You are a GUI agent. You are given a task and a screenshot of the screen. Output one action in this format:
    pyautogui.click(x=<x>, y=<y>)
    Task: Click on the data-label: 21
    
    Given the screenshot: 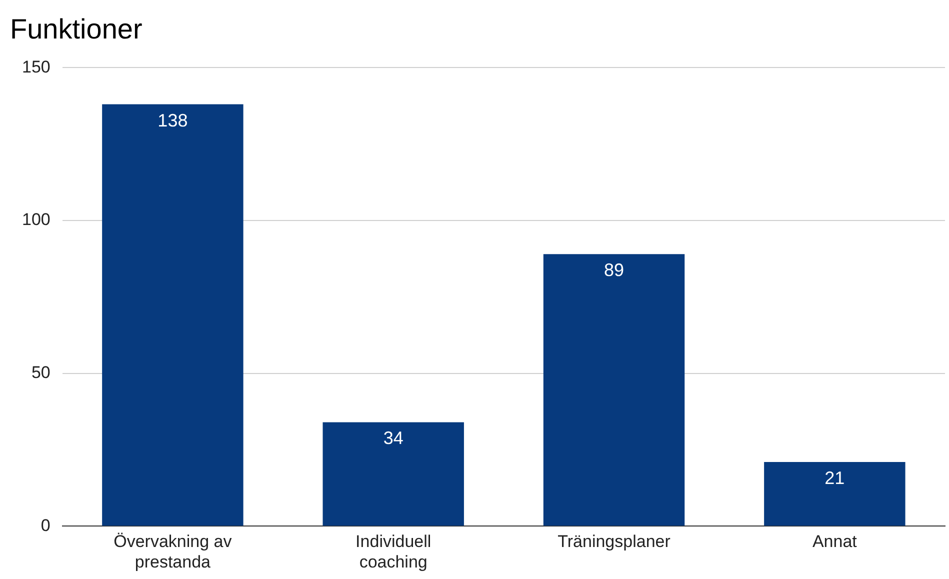 What is the action you would take?
    pyautogui.click(x=834, y=478)
    